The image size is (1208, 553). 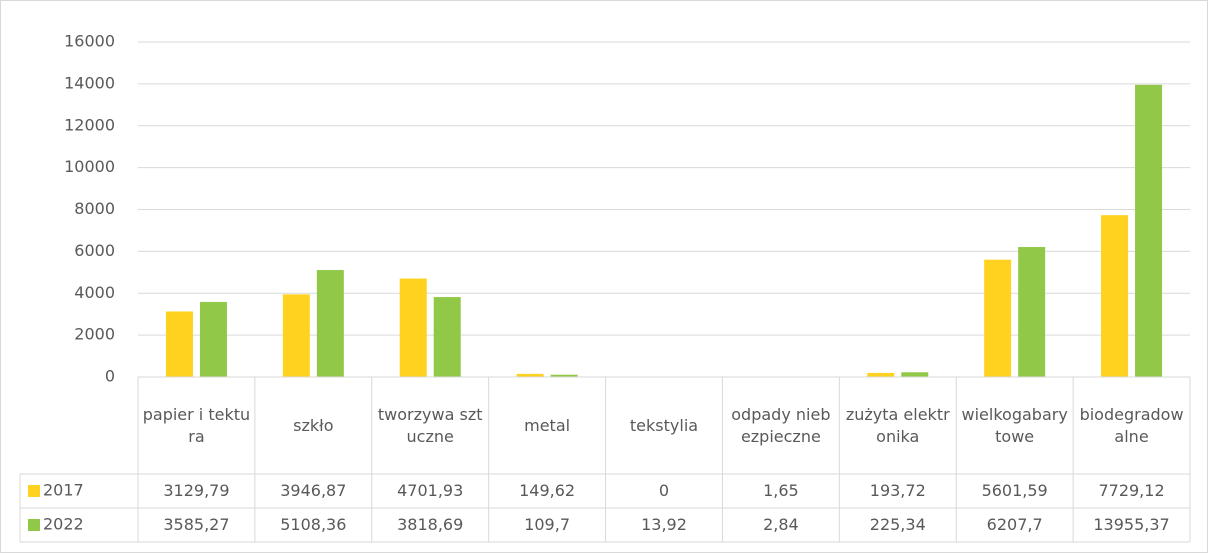 What do you see at coordinates (89, 166) in the screenshot?
I see `y-tick-label: 10000` at bounding box center [89, 166].